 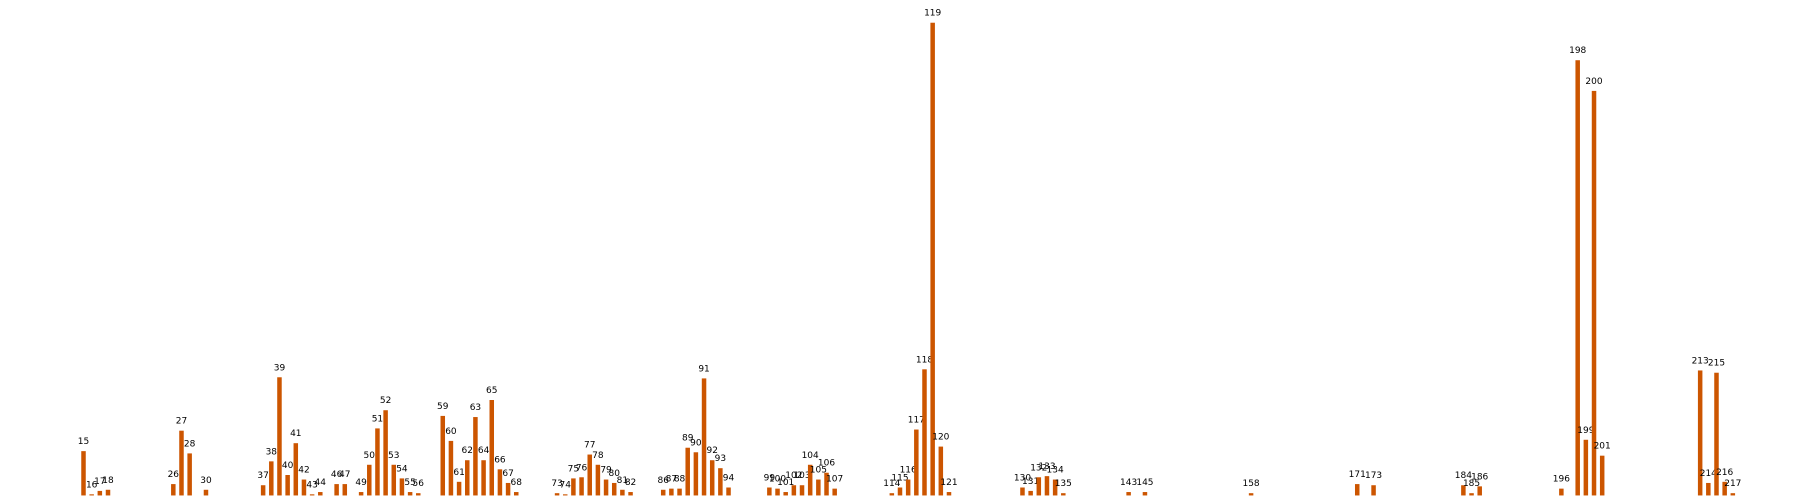 I want to click on bar-label: 185, so click(x=1471, y=484).